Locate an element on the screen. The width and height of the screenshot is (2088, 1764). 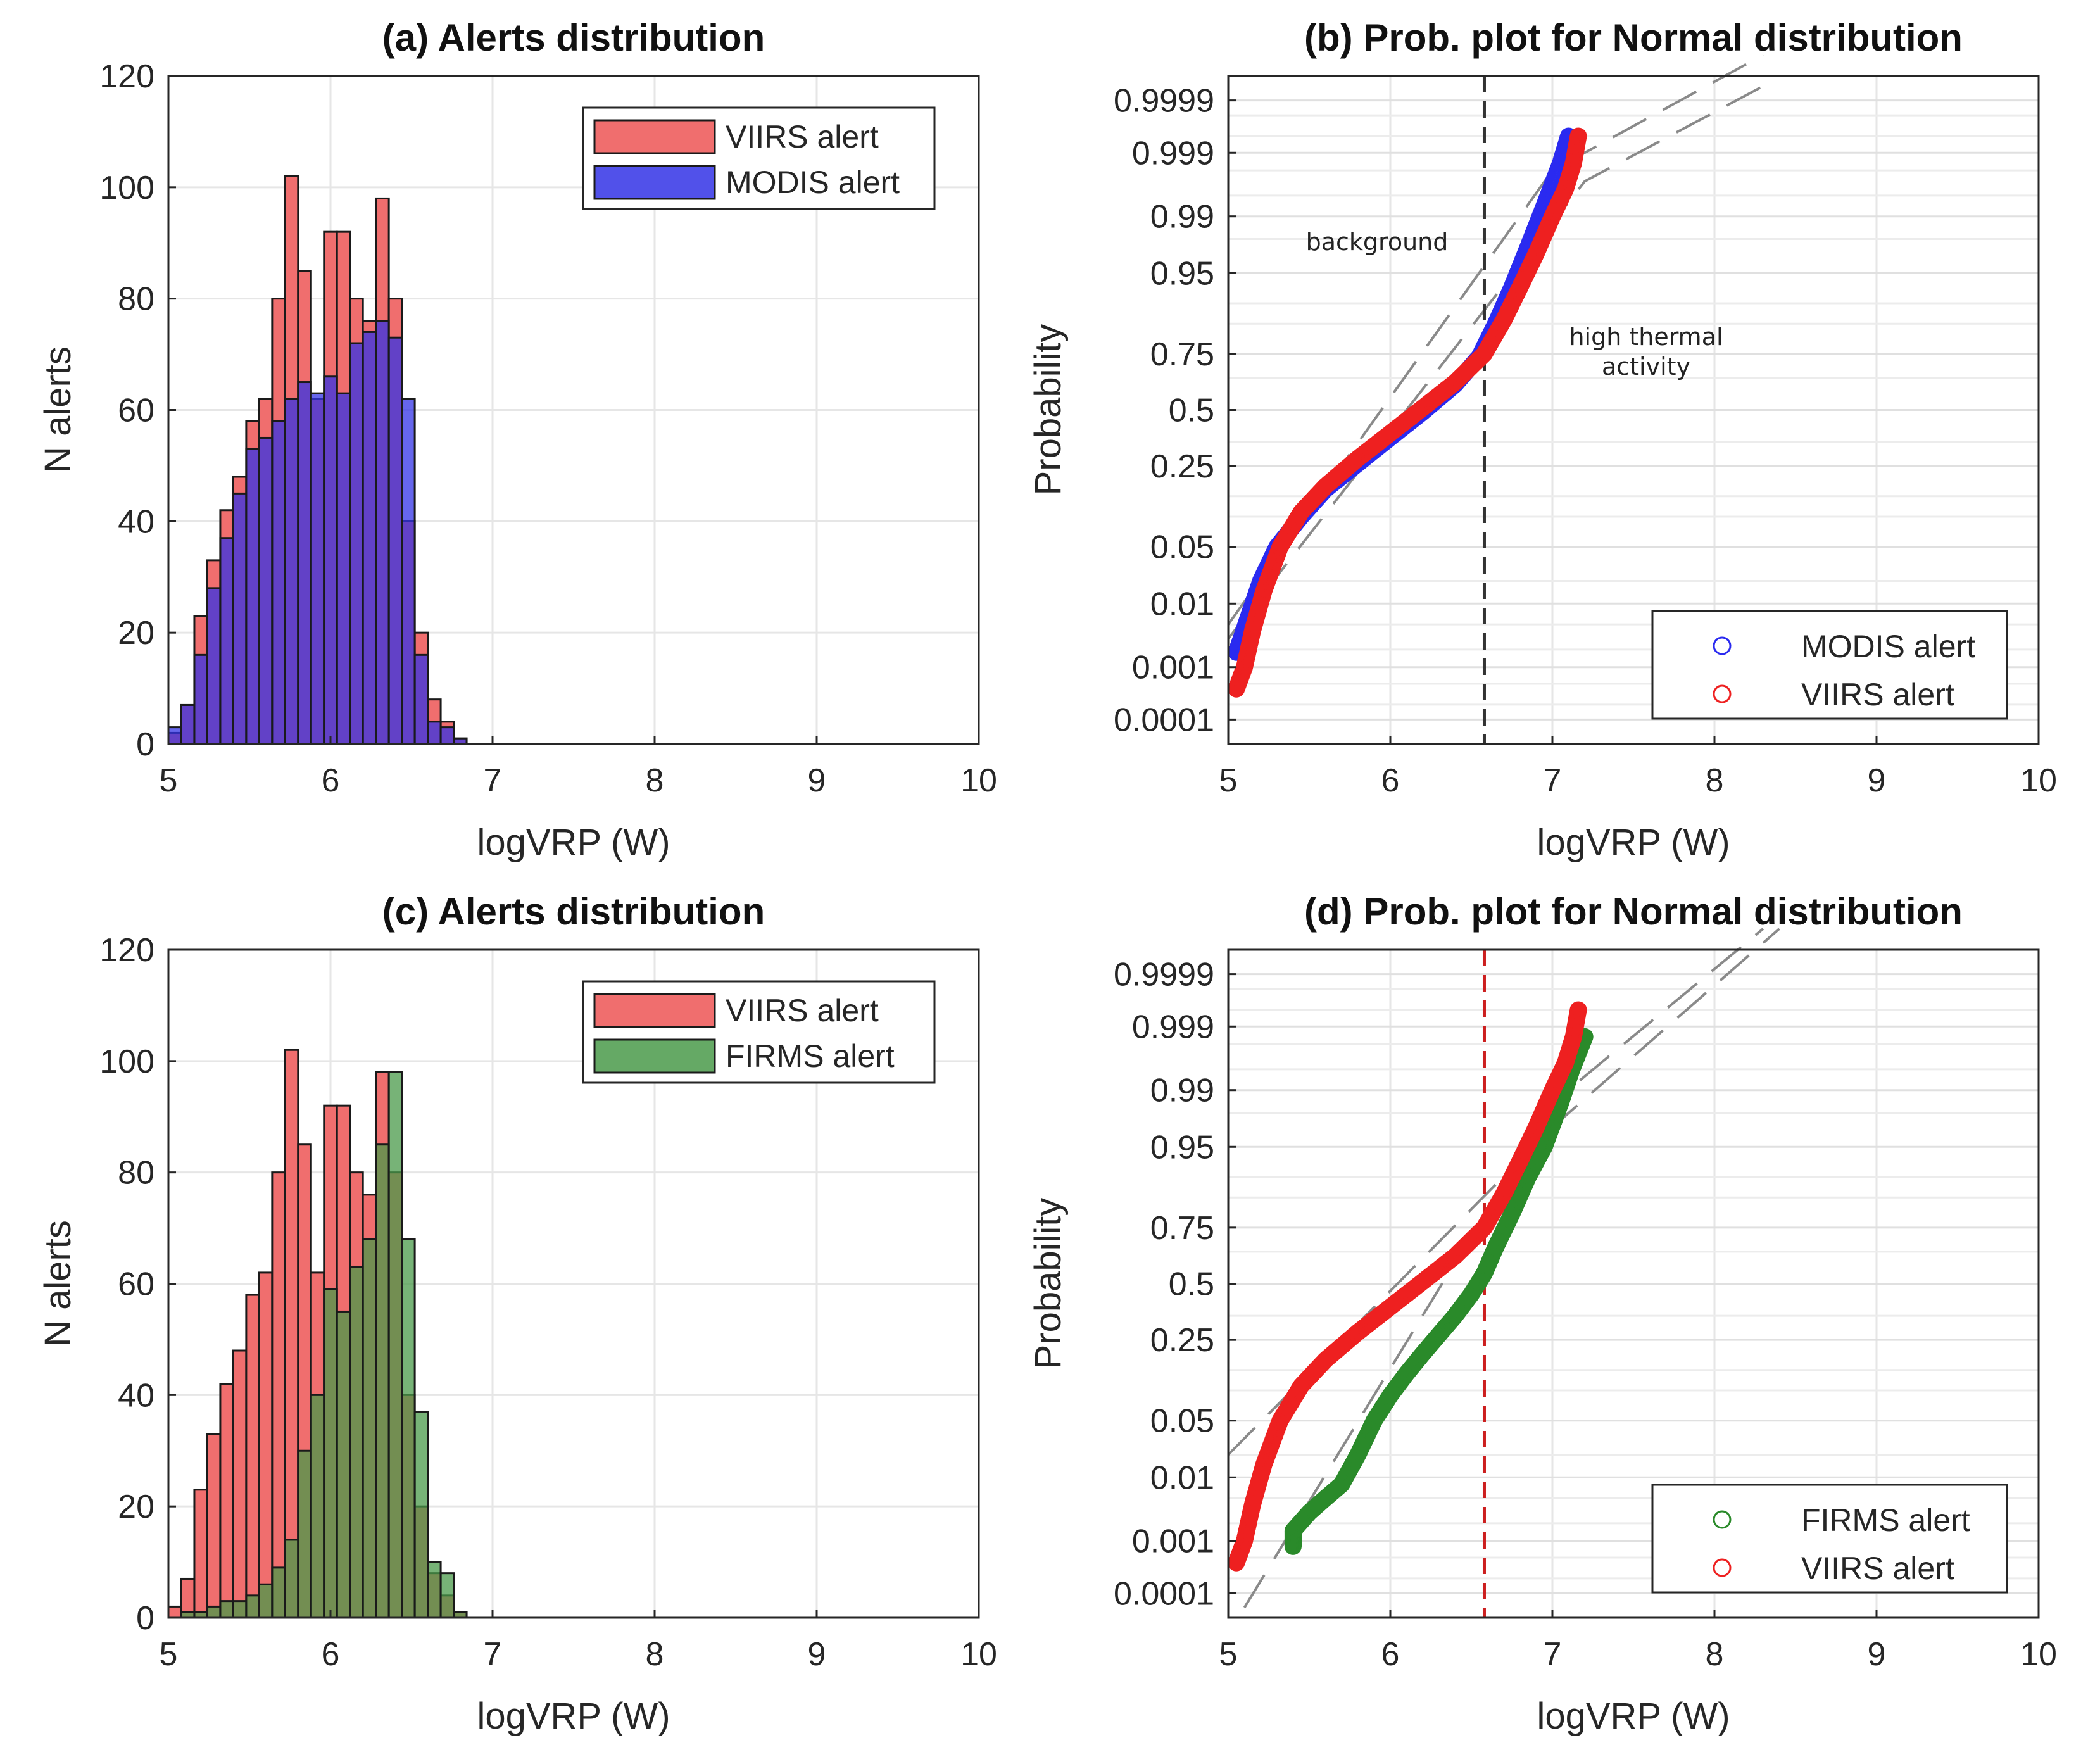
panel-c-ylabel: N alerts is located at coordinates (58, 1283).